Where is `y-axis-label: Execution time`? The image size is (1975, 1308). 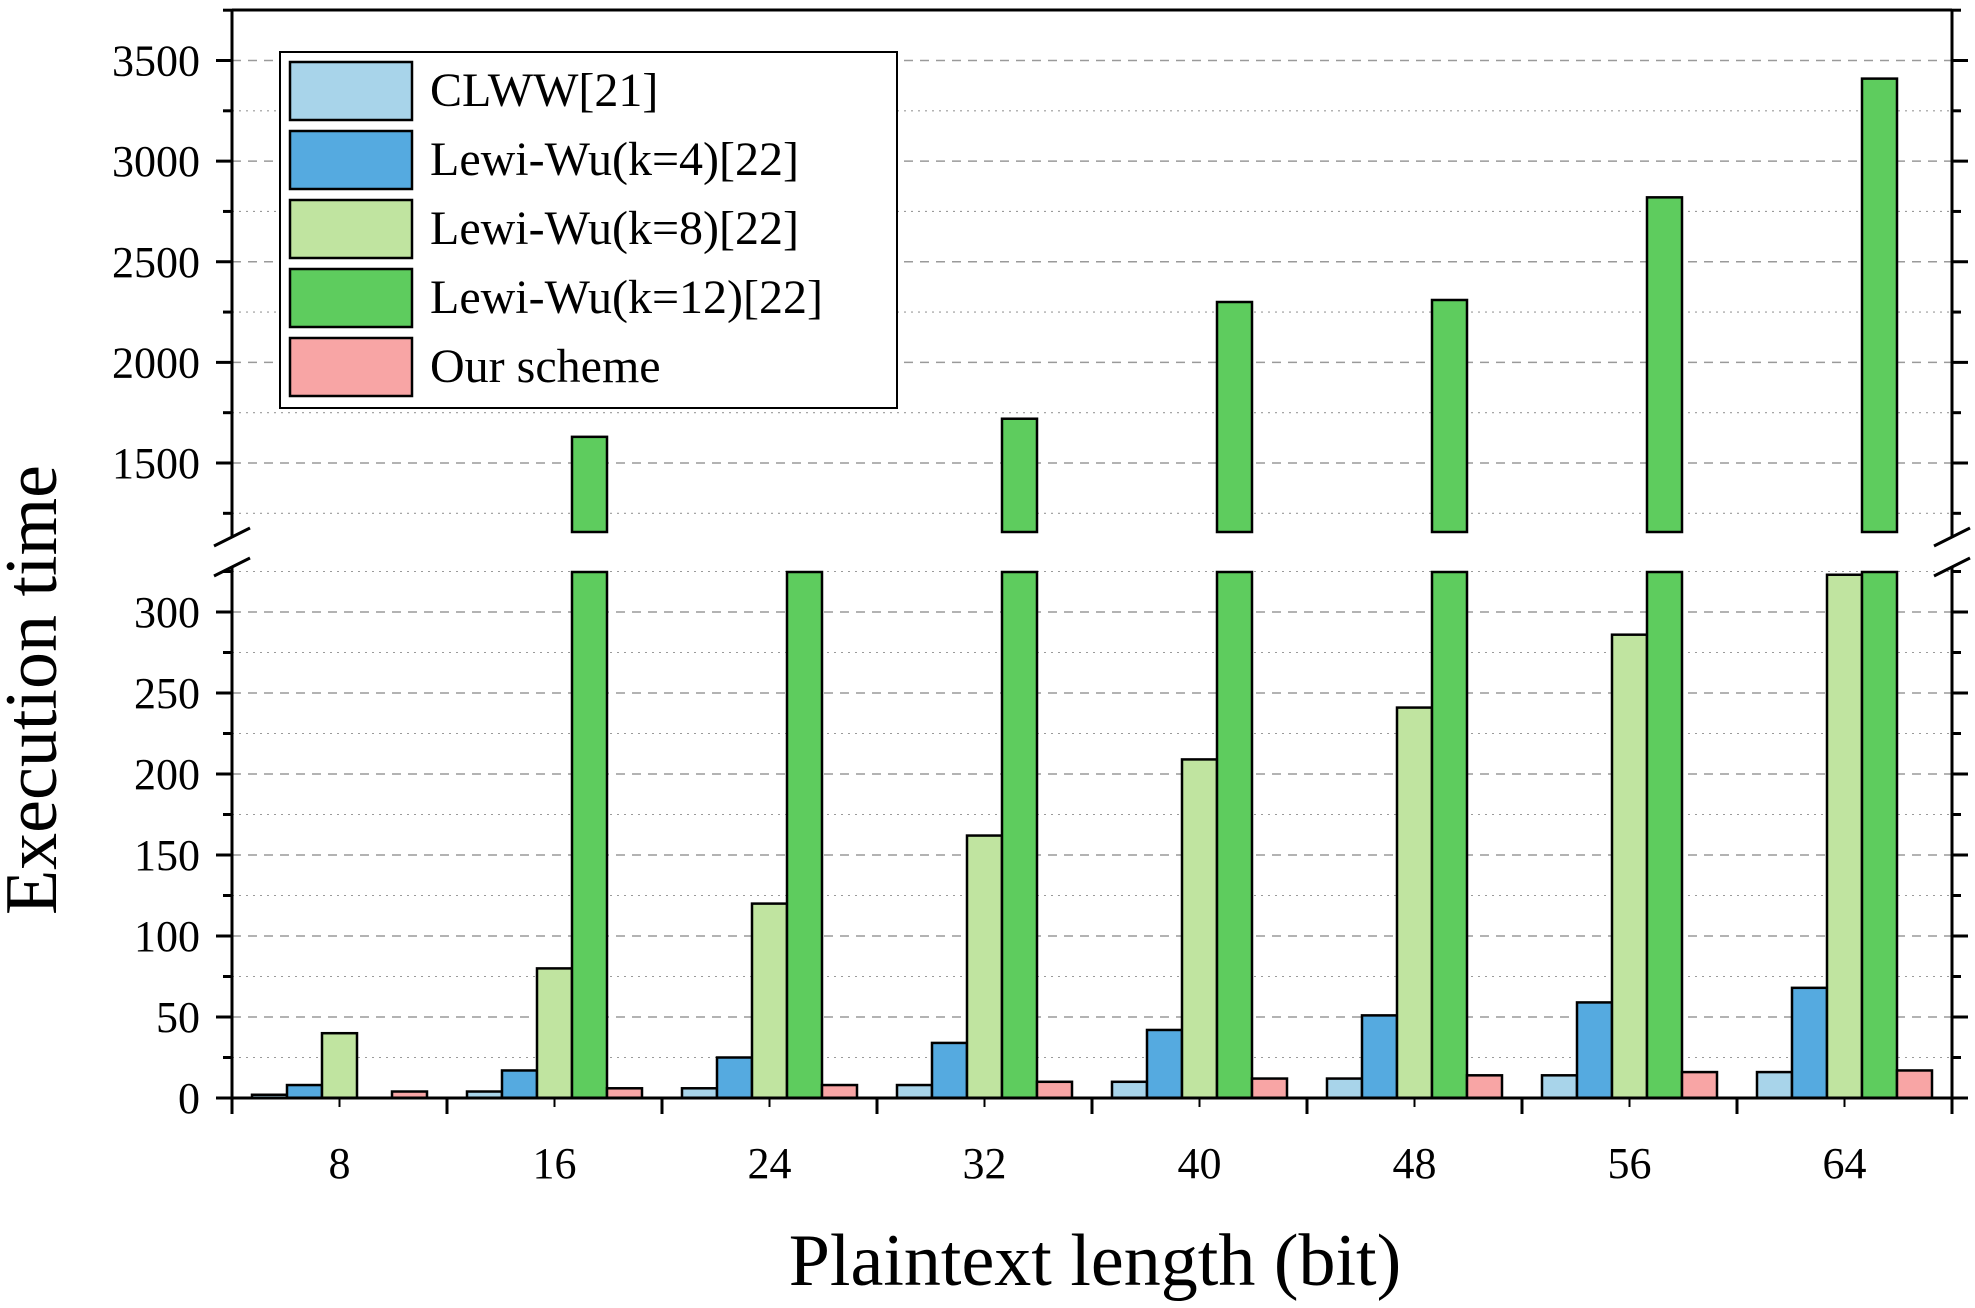
y-axis-label: Execution time is located at coordinates (36, 690).